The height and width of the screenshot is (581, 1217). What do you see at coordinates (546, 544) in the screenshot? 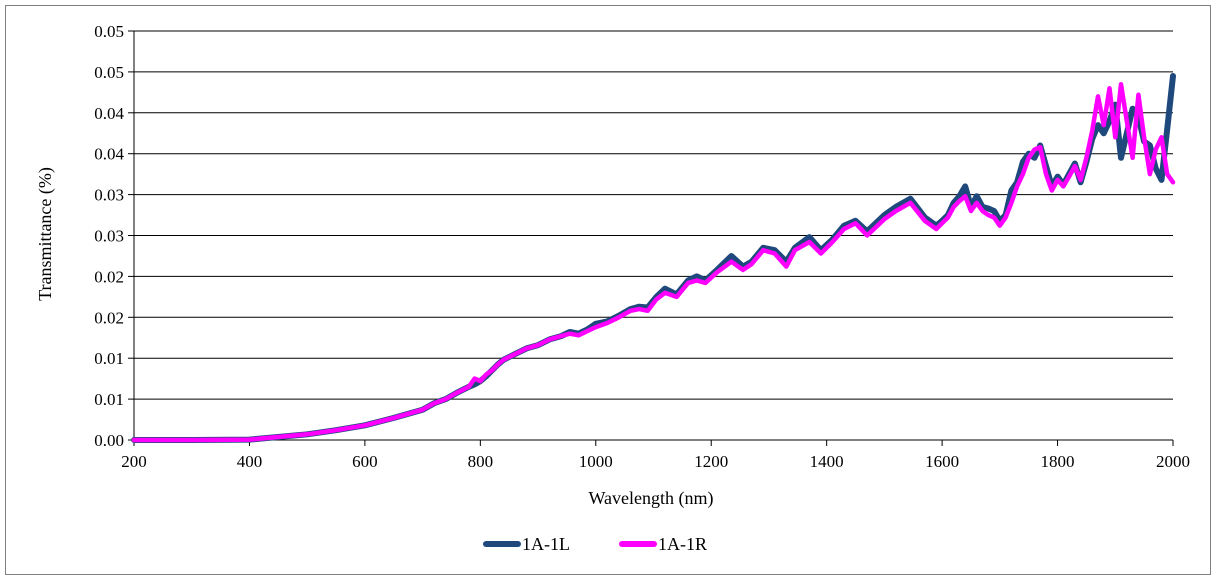
I see `legend-label-1A-1L: 1A-1L` at bounding box center [546, 544].